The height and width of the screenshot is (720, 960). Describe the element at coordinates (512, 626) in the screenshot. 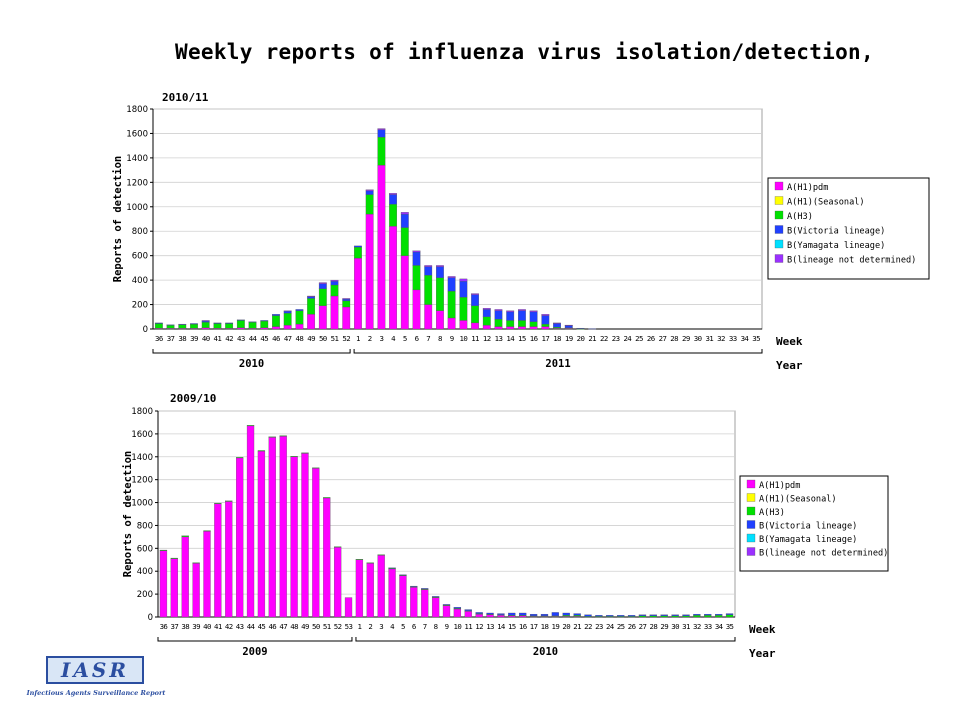

I see `x-tick-label: 15` at that location.